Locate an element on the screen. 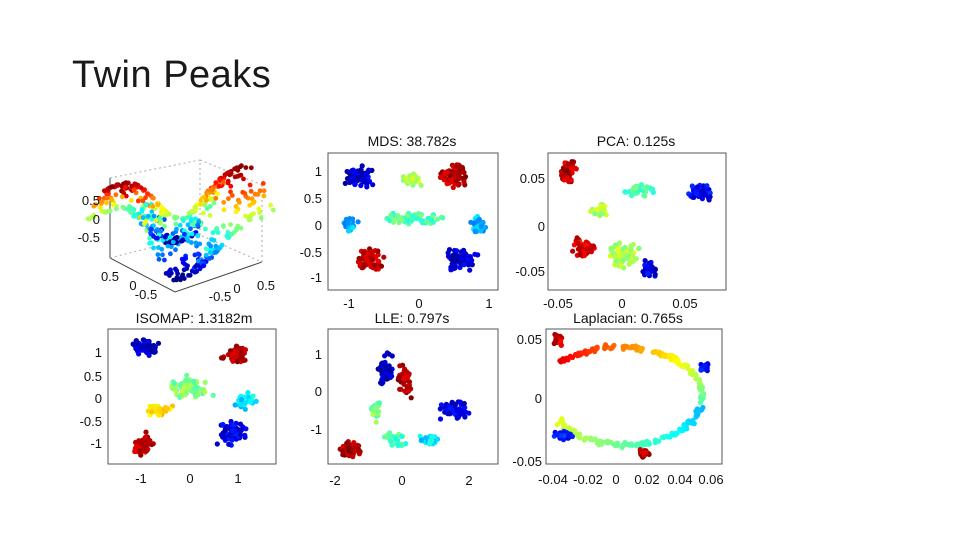  mds-y-tick: -1 is located at coordinates (316, 277).